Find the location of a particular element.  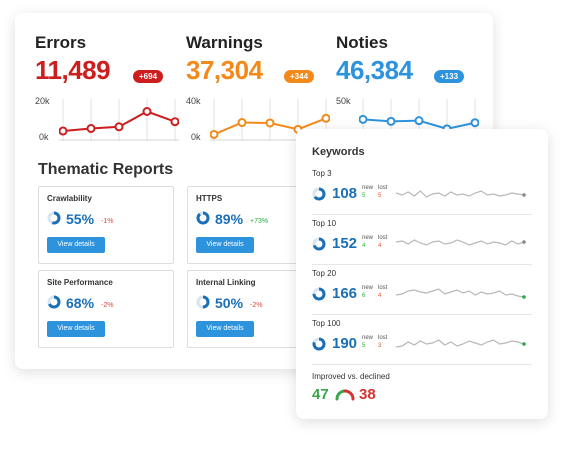

warnings-trend-chart is located at coordinates (270, 120).